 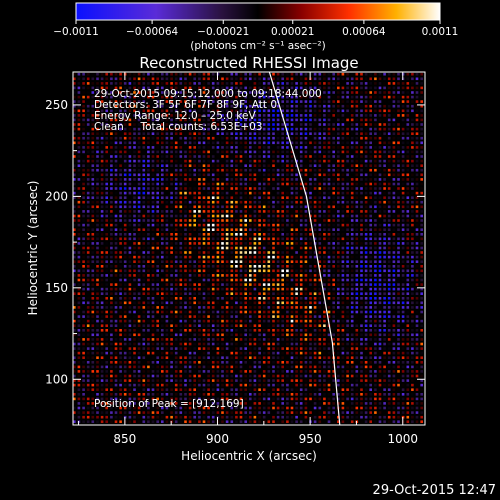 What do you see at coordinates (152, 32) in the screenshot?
I see `colorbar-tick-label: −0.00064` at bounding box center [152, 32].